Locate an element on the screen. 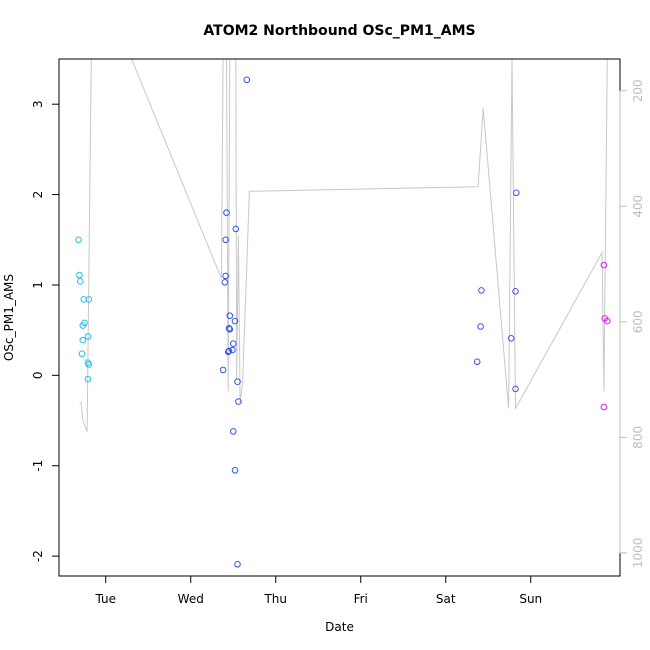 The width and height of the screenshot is (650, 650). series-tuesday is located at coordinates (84, 309).